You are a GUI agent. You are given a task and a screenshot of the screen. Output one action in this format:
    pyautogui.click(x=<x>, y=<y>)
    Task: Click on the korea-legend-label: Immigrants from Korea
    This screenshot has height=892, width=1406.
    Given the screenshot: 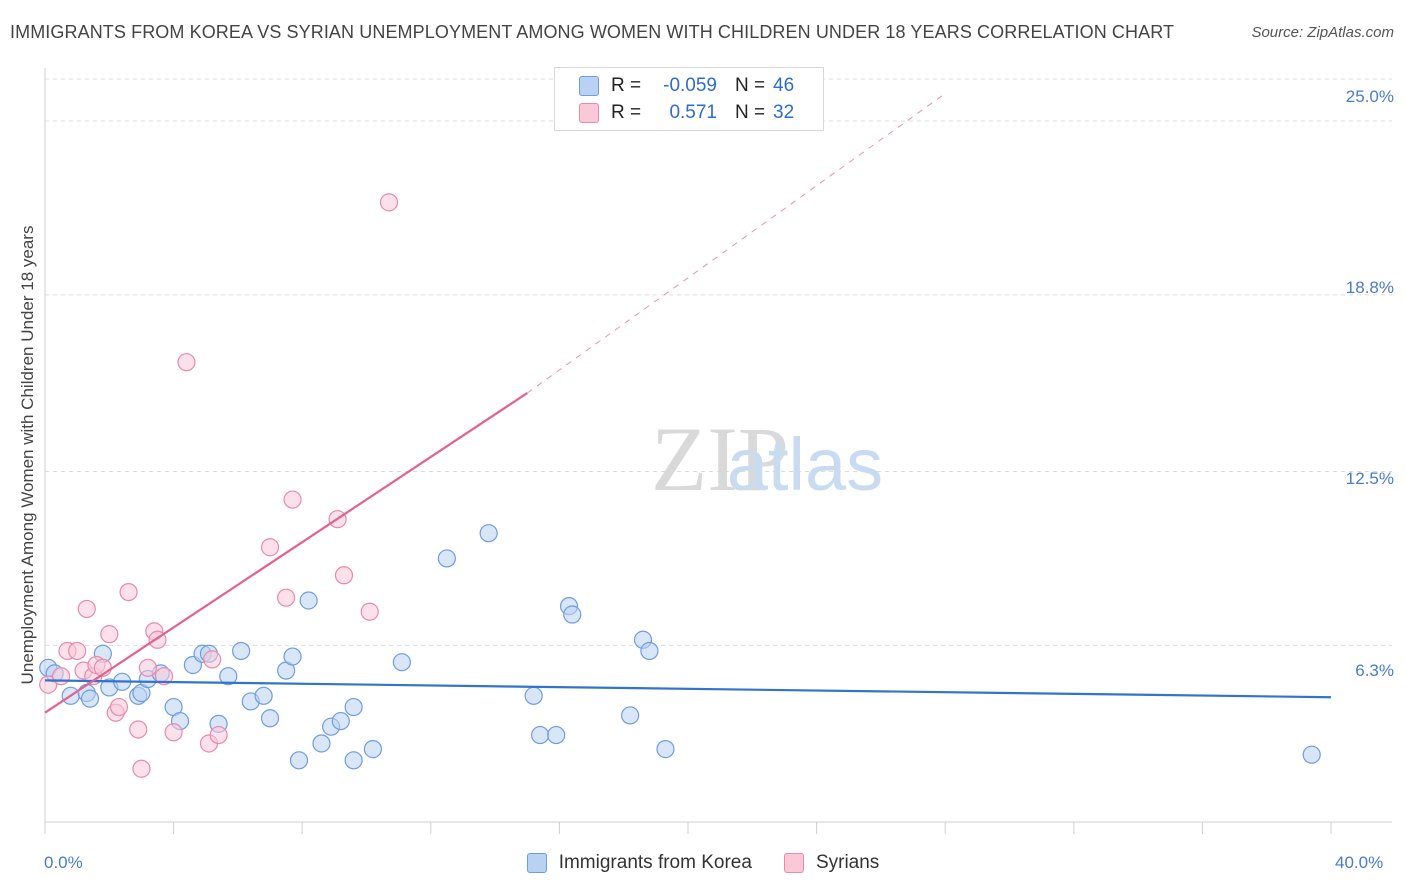 What is the action you would take?
    pyautogui.click(x=655, y=862)
    